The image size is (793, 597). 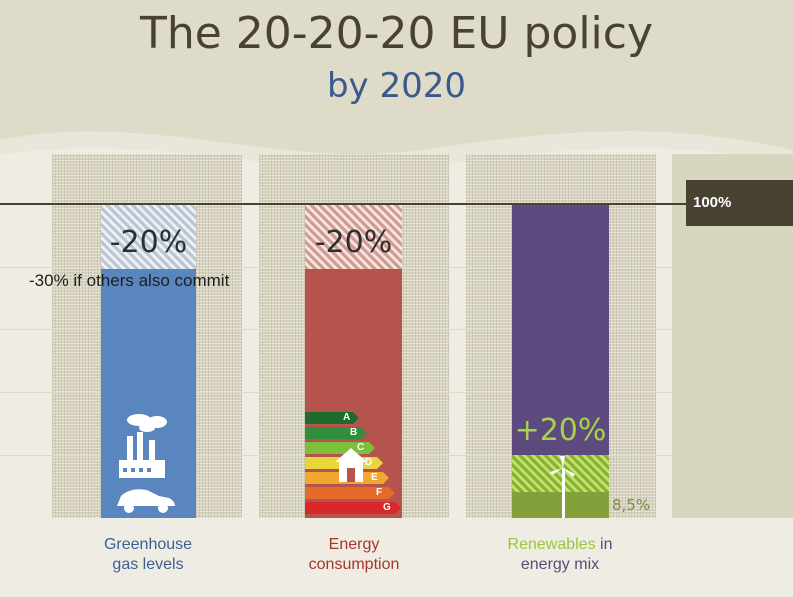 What do you see at coordinates (387, 507) in the screenshot?
I see `energy-class-g: G` at bounding box center [387, 507].